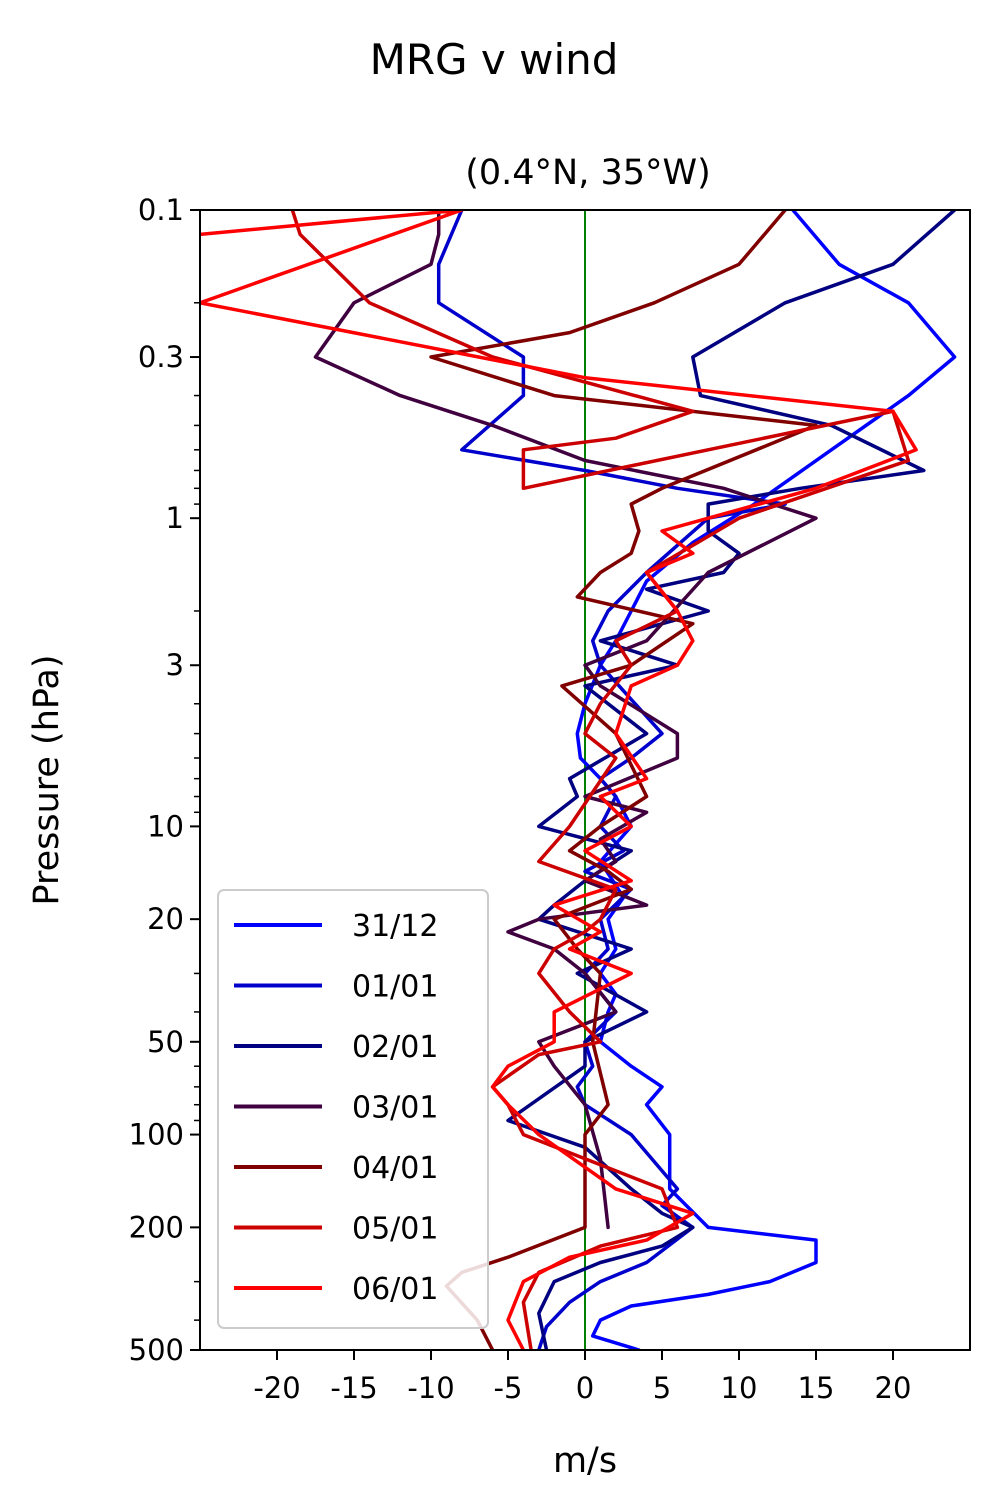  Describe the element at coordinates (739, 1388) in the screenshot. I see `x-tick-label: 10` at that location.